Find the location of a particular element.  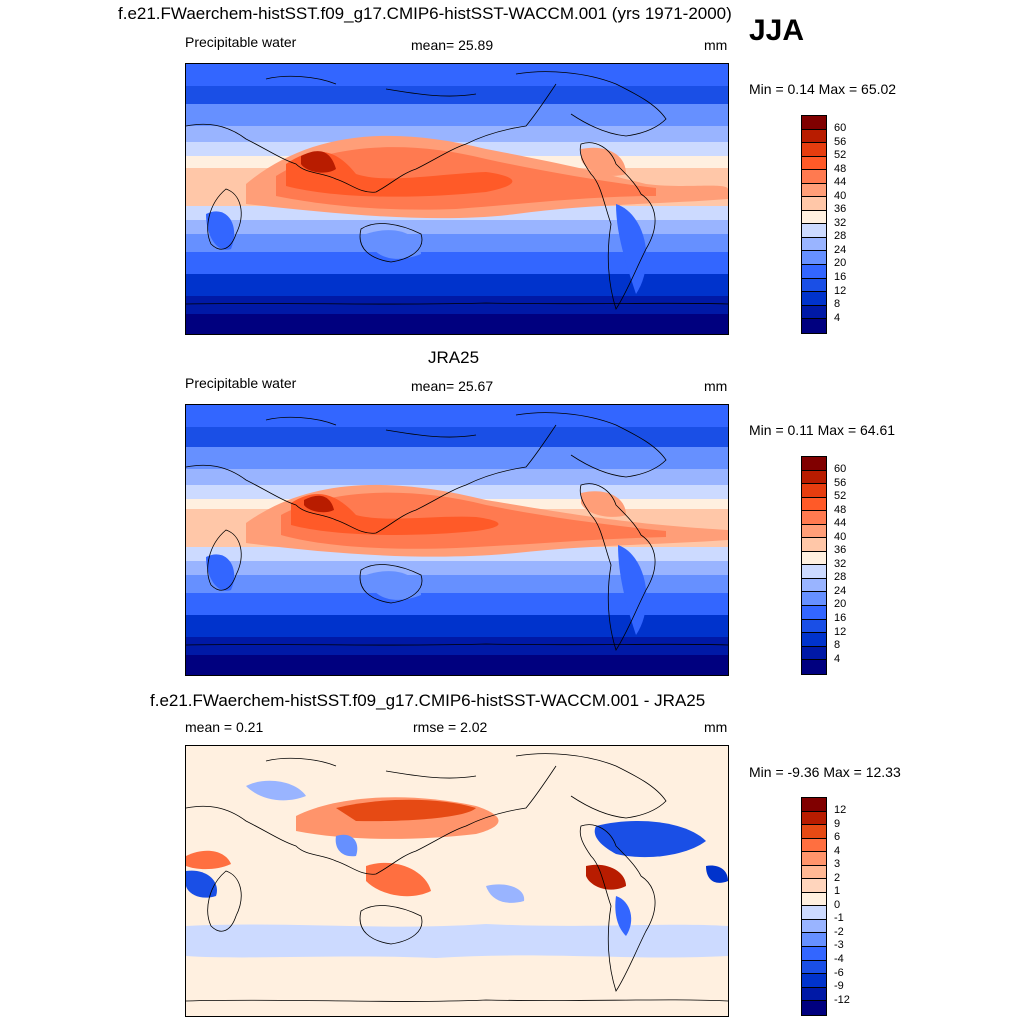

panel3-units: mm is located at coordinates (716, 727).